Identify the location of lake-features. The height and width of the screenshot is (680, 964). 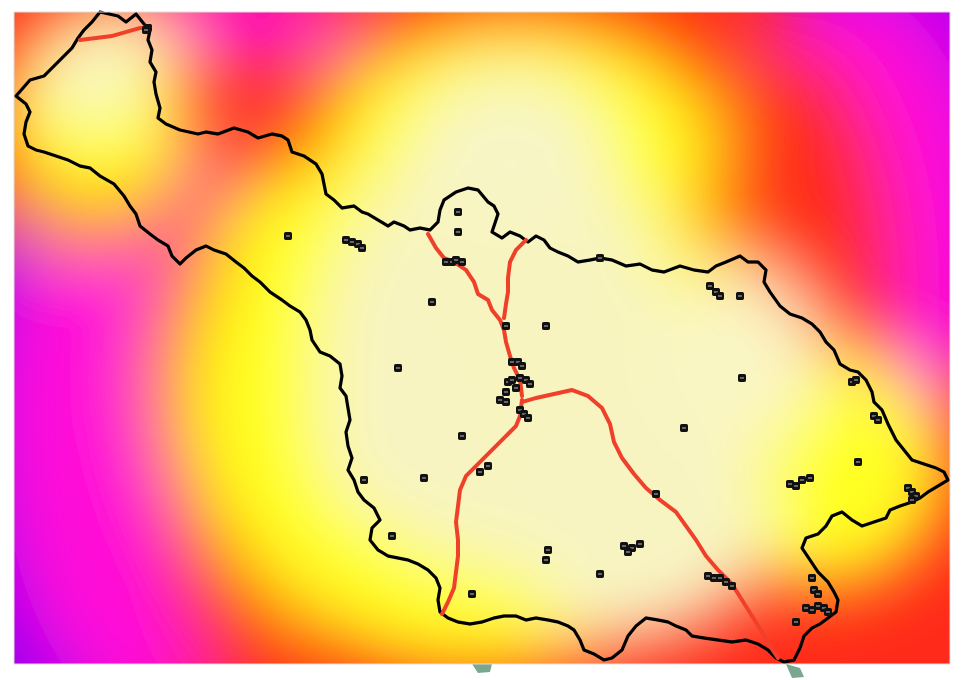
(638, 671).